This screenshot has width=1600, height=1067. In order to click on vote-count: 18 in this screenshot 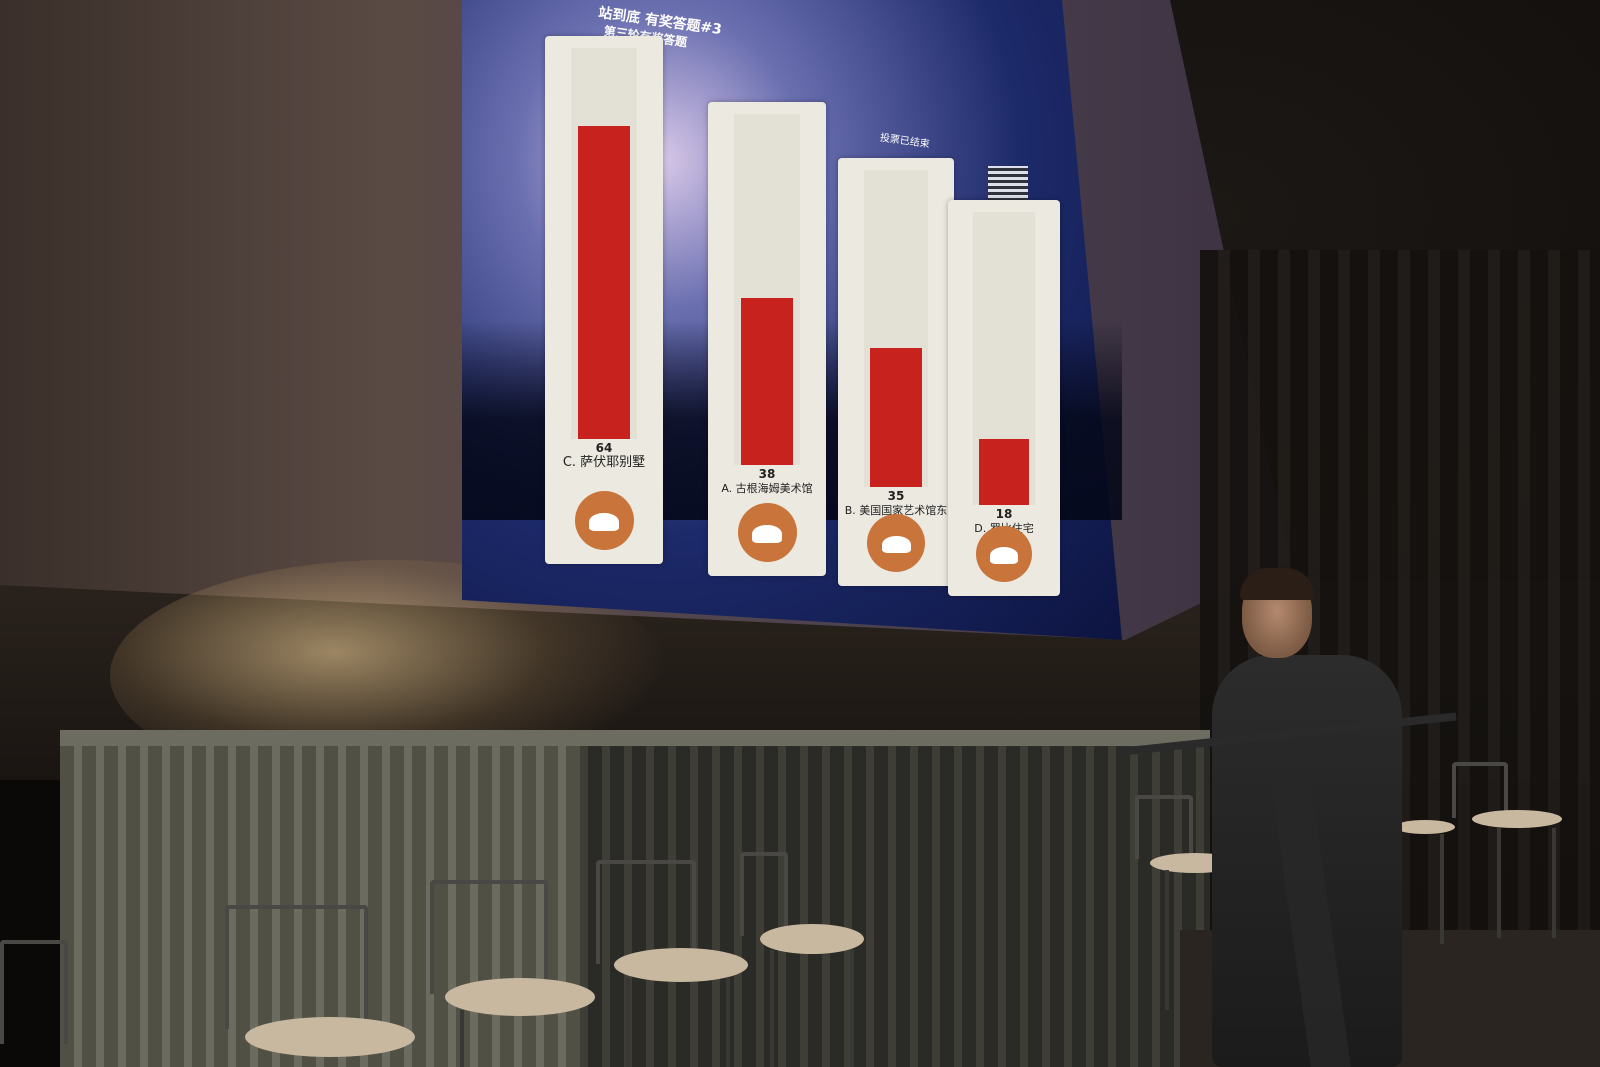, I will do `click(1004, 514)`.